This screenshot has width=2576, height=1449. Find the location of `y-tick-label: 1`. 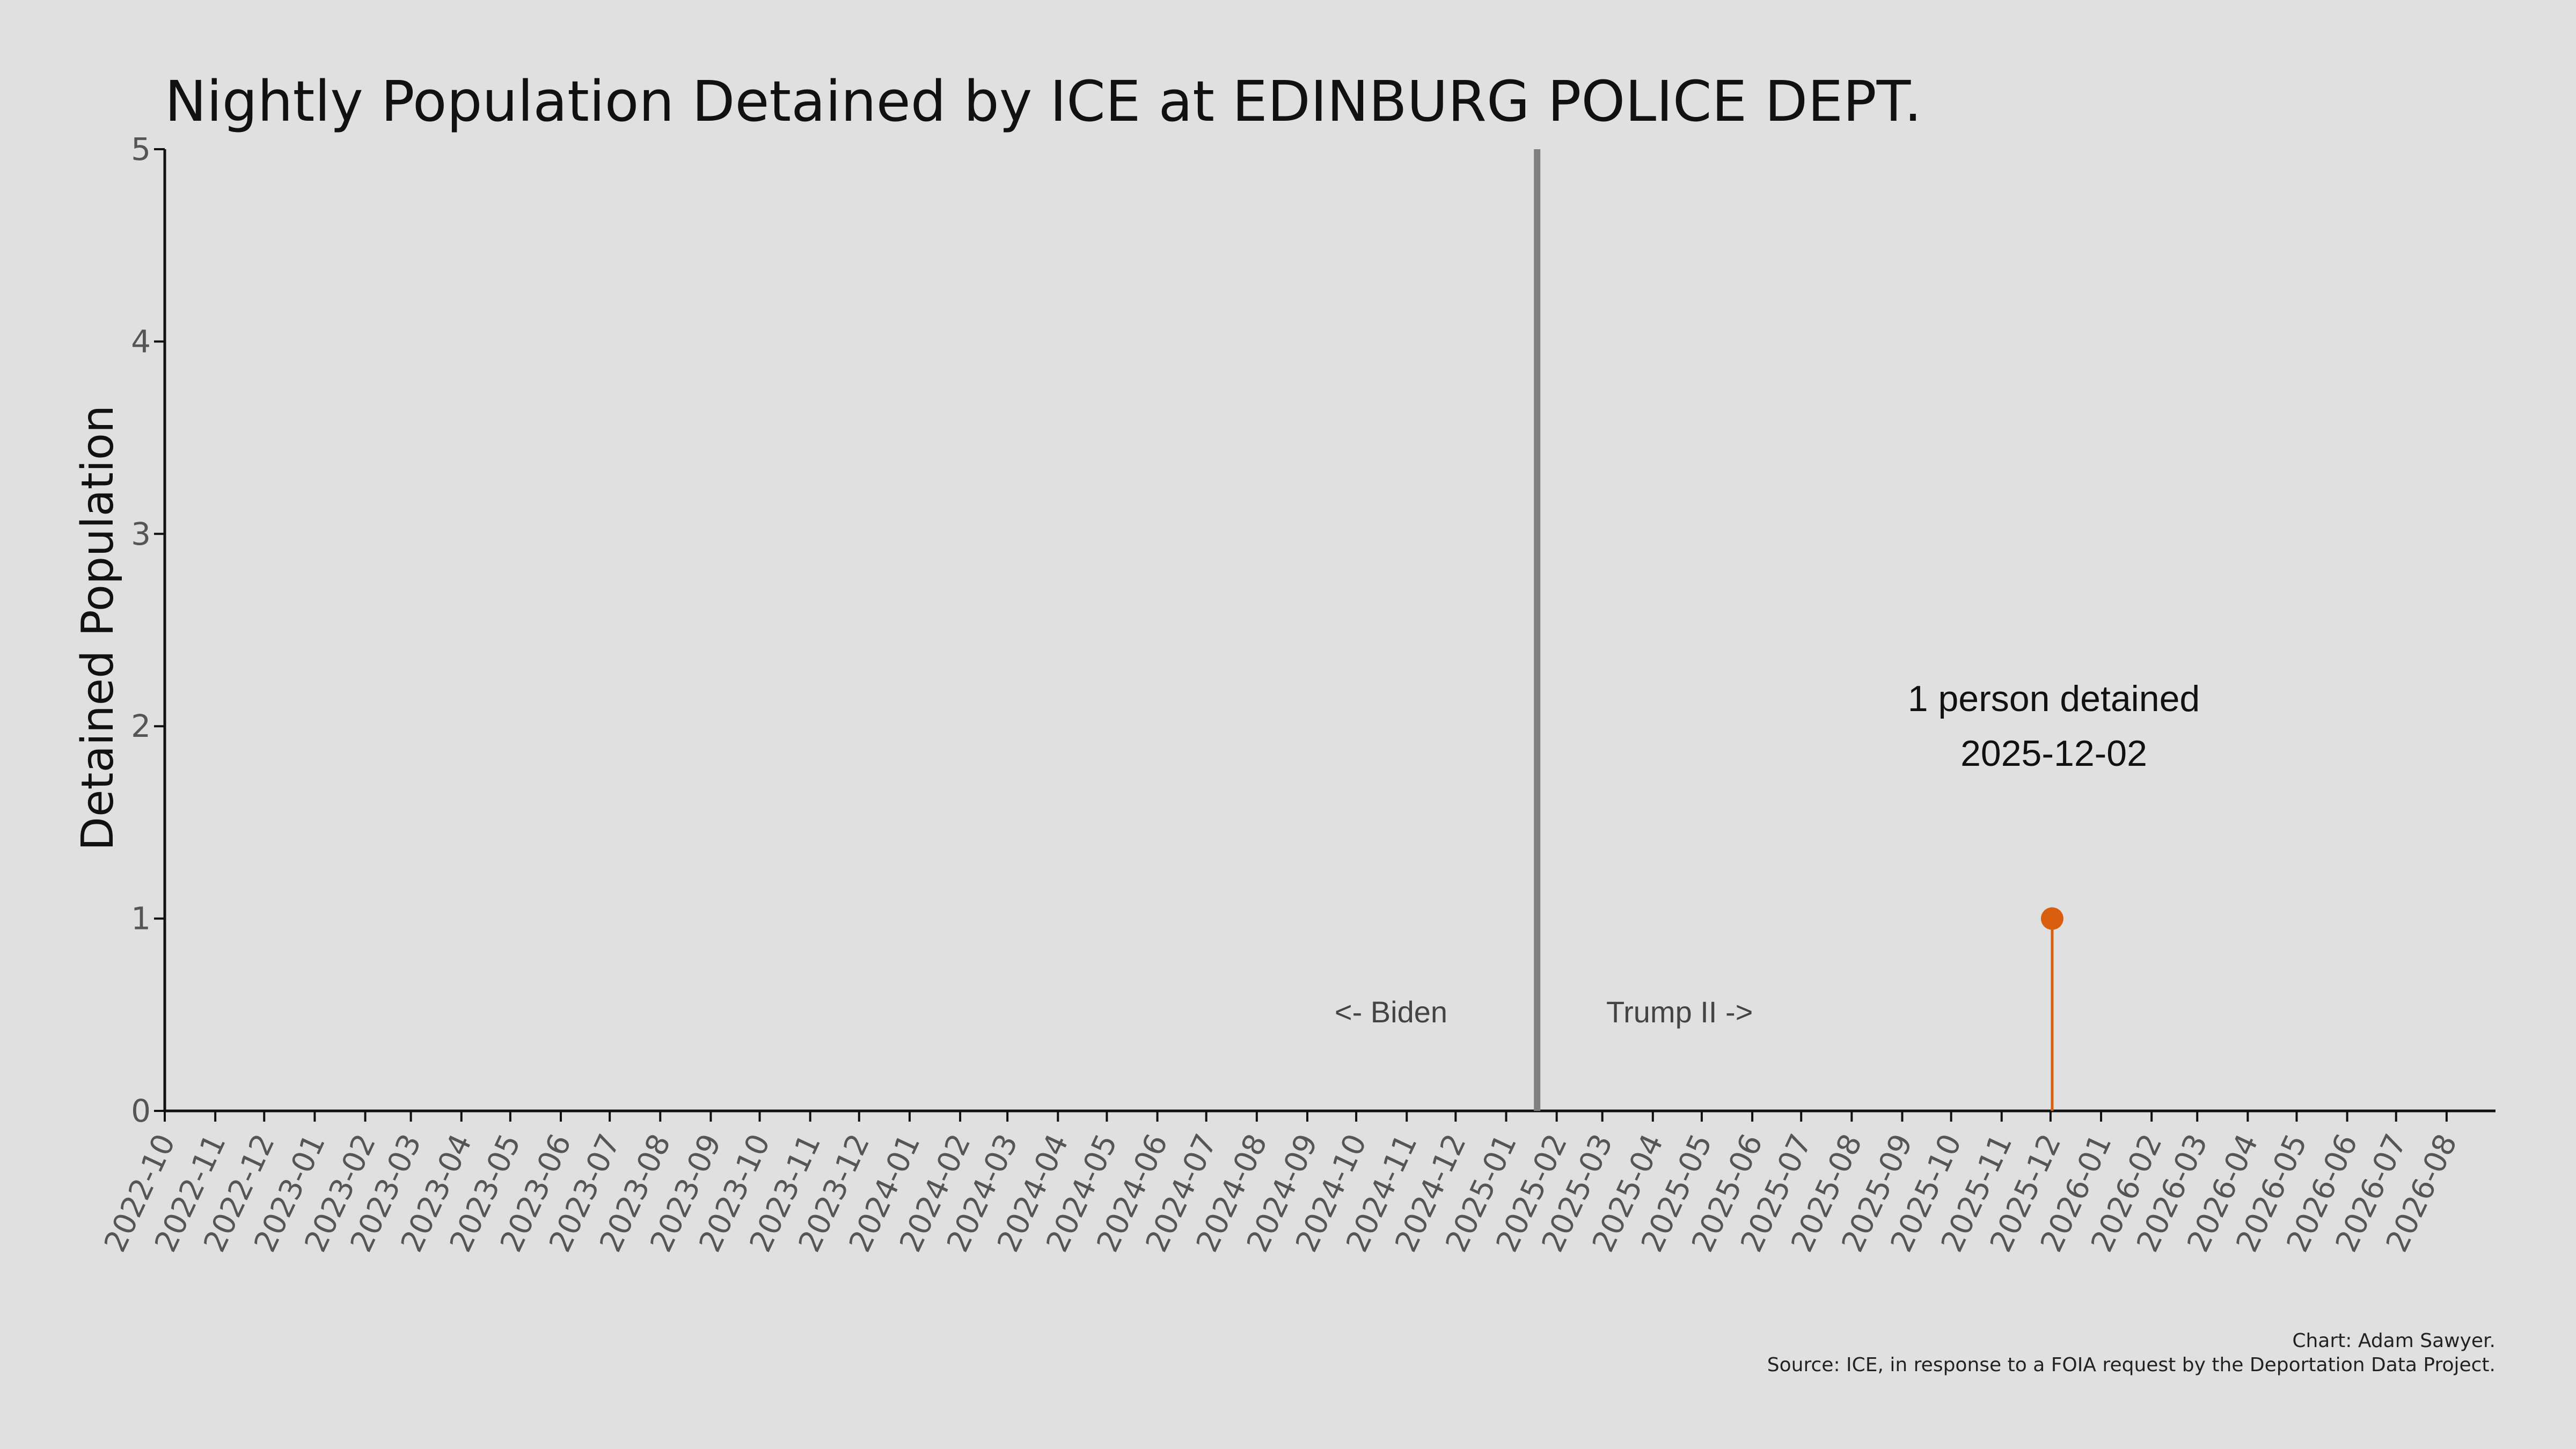

y-tick-label: 1 is located at coordinates (141, 919).